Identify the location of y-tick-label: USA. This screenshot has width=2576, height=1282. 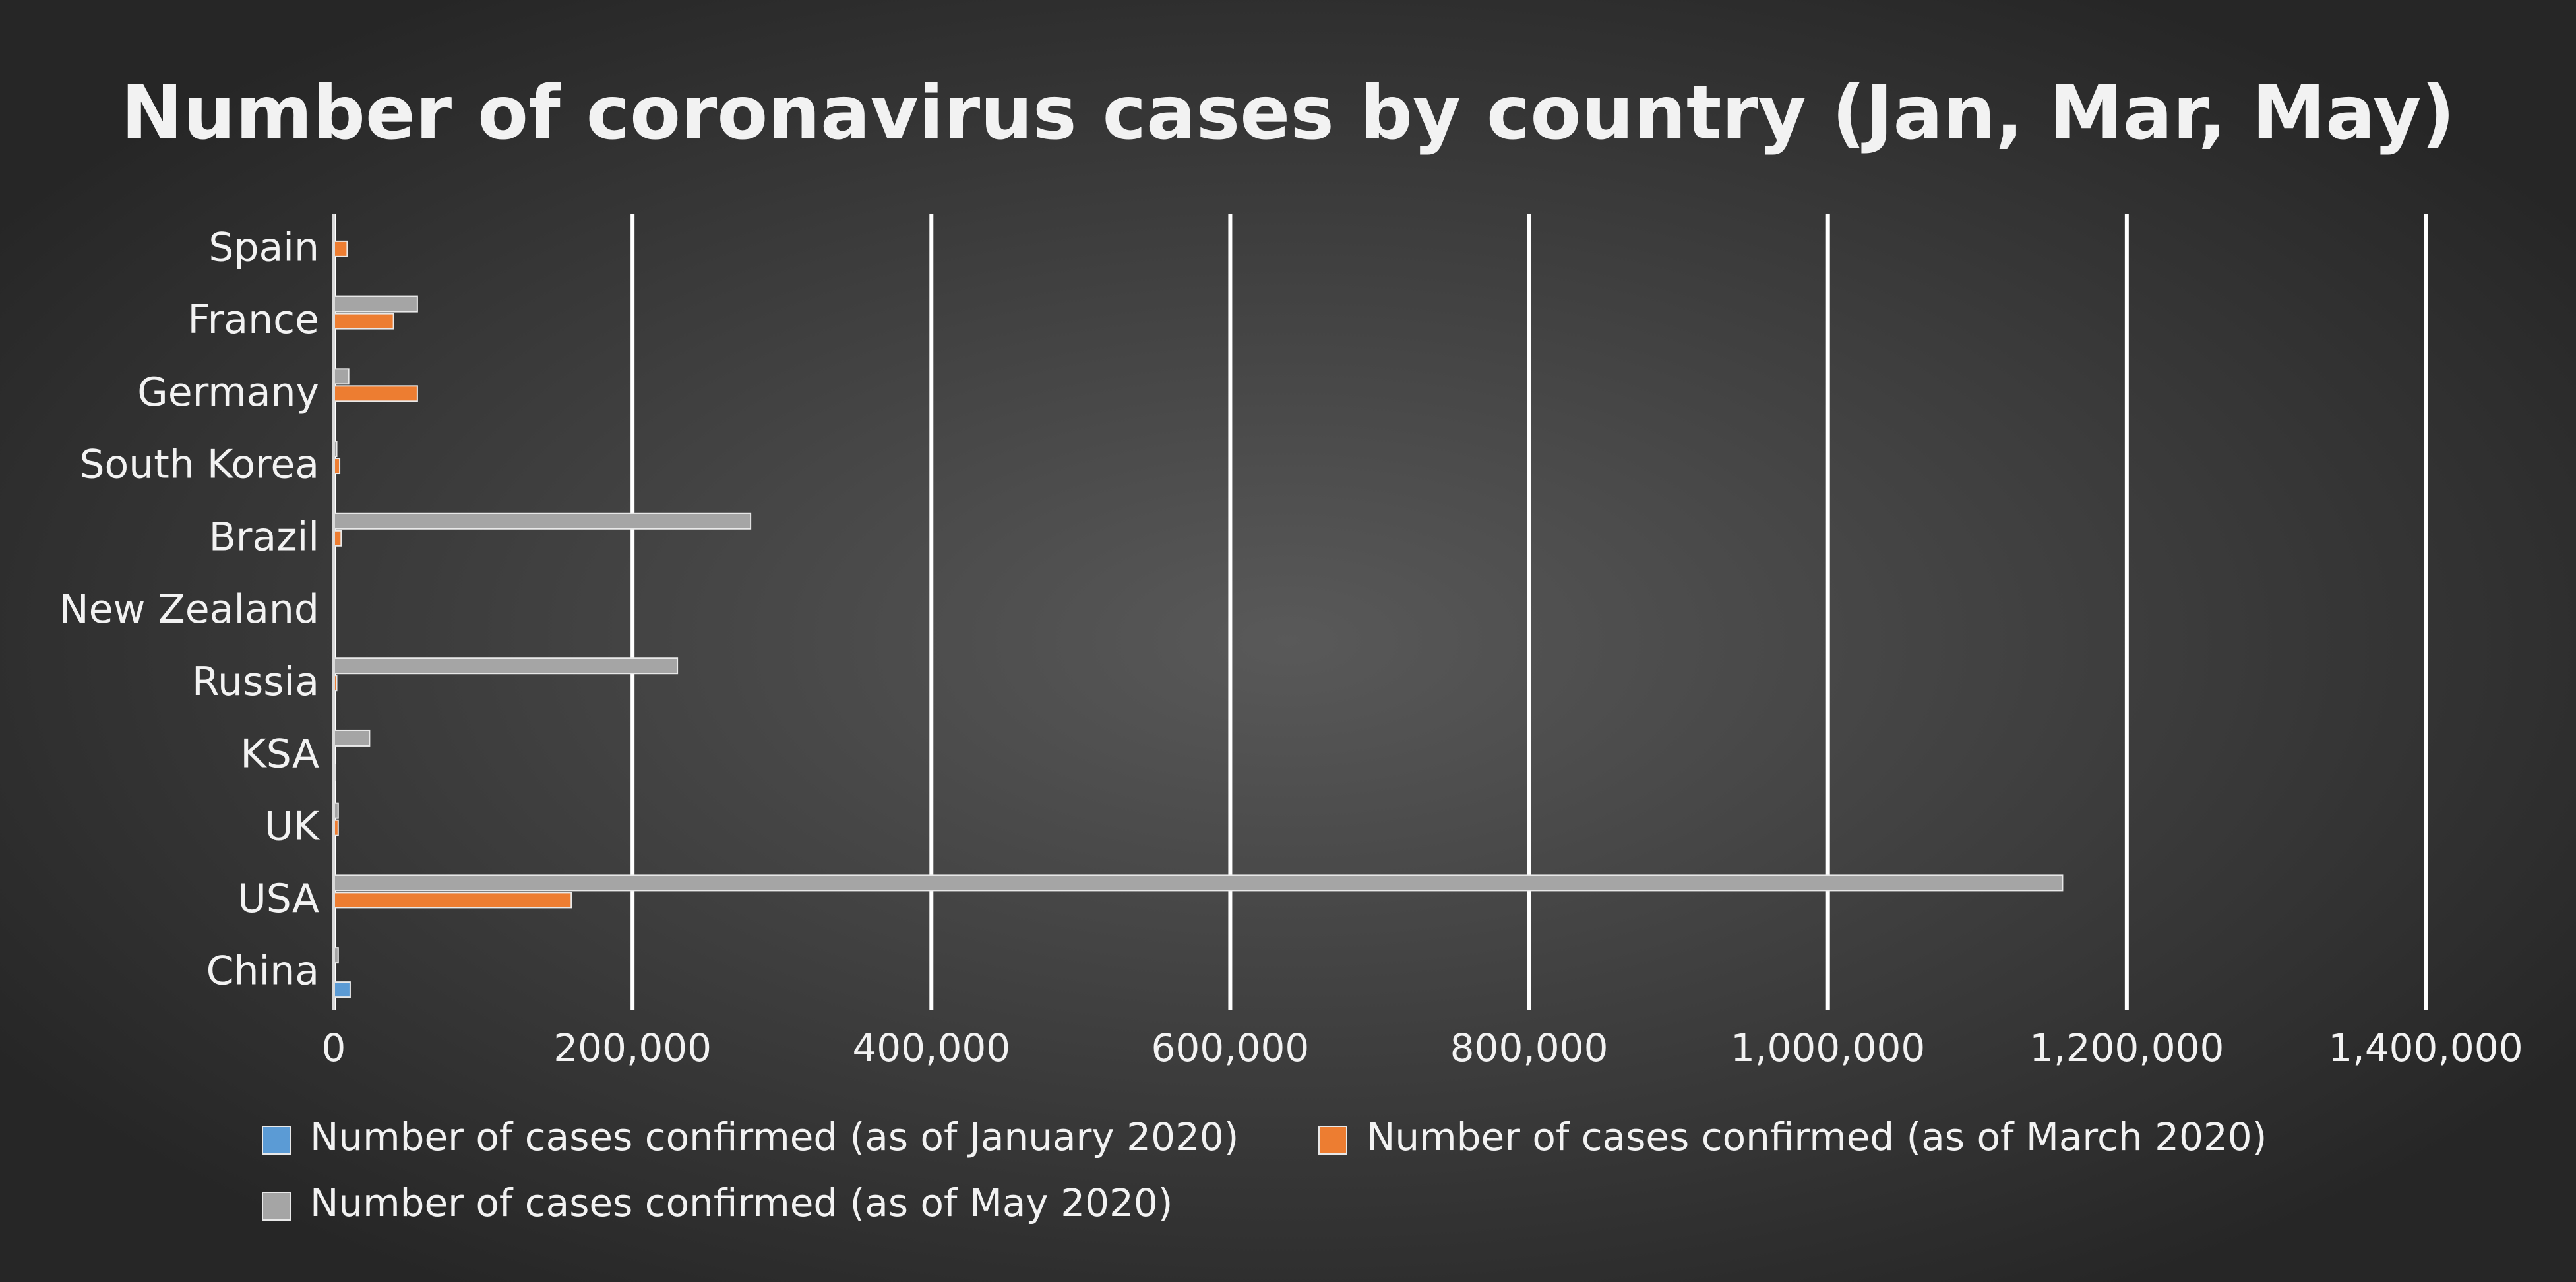
(278, 899).